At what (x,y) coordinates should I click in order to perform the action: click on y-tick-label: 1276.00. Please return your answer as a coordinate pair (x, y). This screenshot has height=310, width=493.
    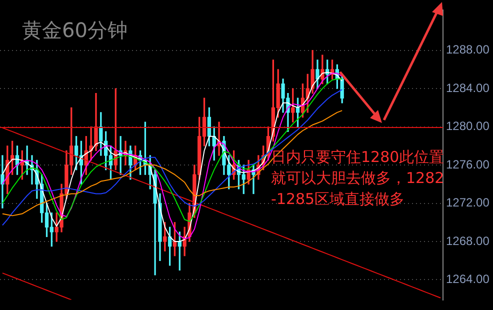
    Looking at the image, I should click on (468, 164).